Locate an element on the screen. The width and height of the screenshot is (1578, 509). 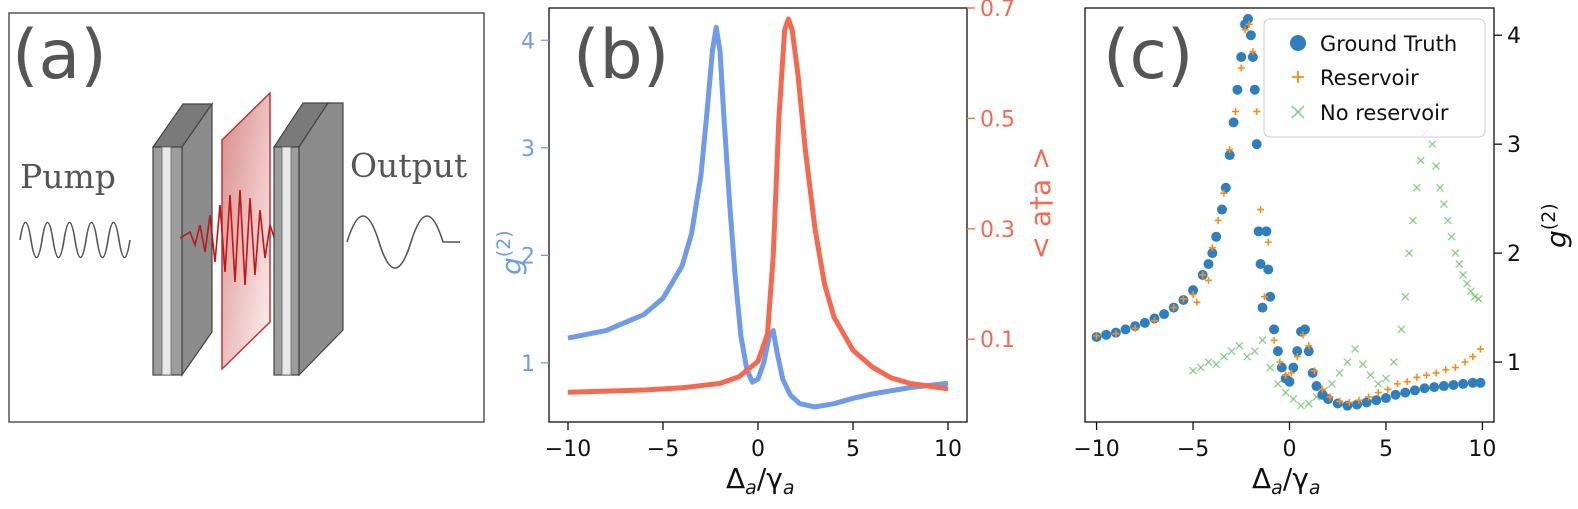
output-label: Output is located at coordinates (408, 165).